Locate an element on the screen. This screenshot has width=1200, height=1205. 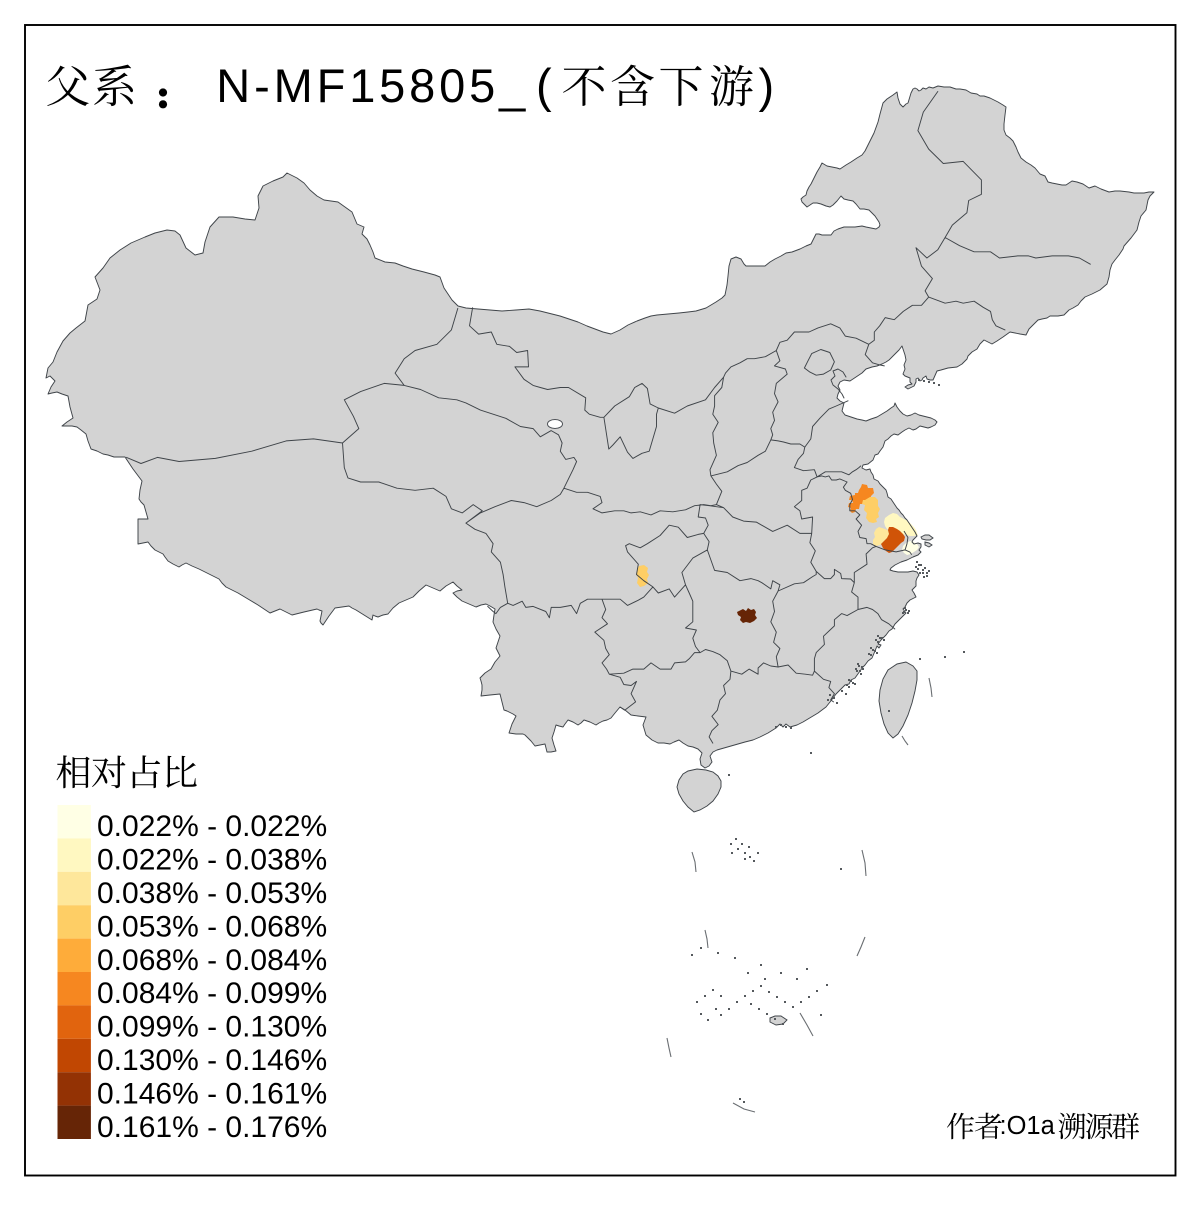
svg-text: 0.022% - 0.022% is located at coordinates (212, 826).